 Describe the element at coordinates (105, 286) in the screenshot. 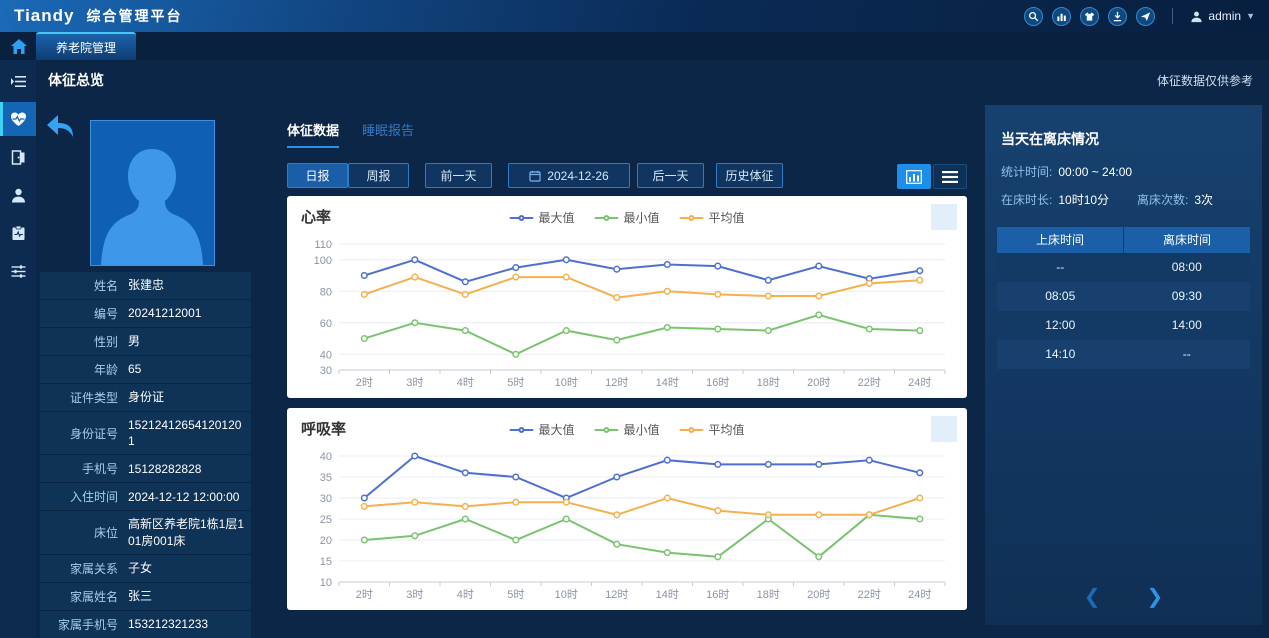

I see `info-label: 姓名` at that location.